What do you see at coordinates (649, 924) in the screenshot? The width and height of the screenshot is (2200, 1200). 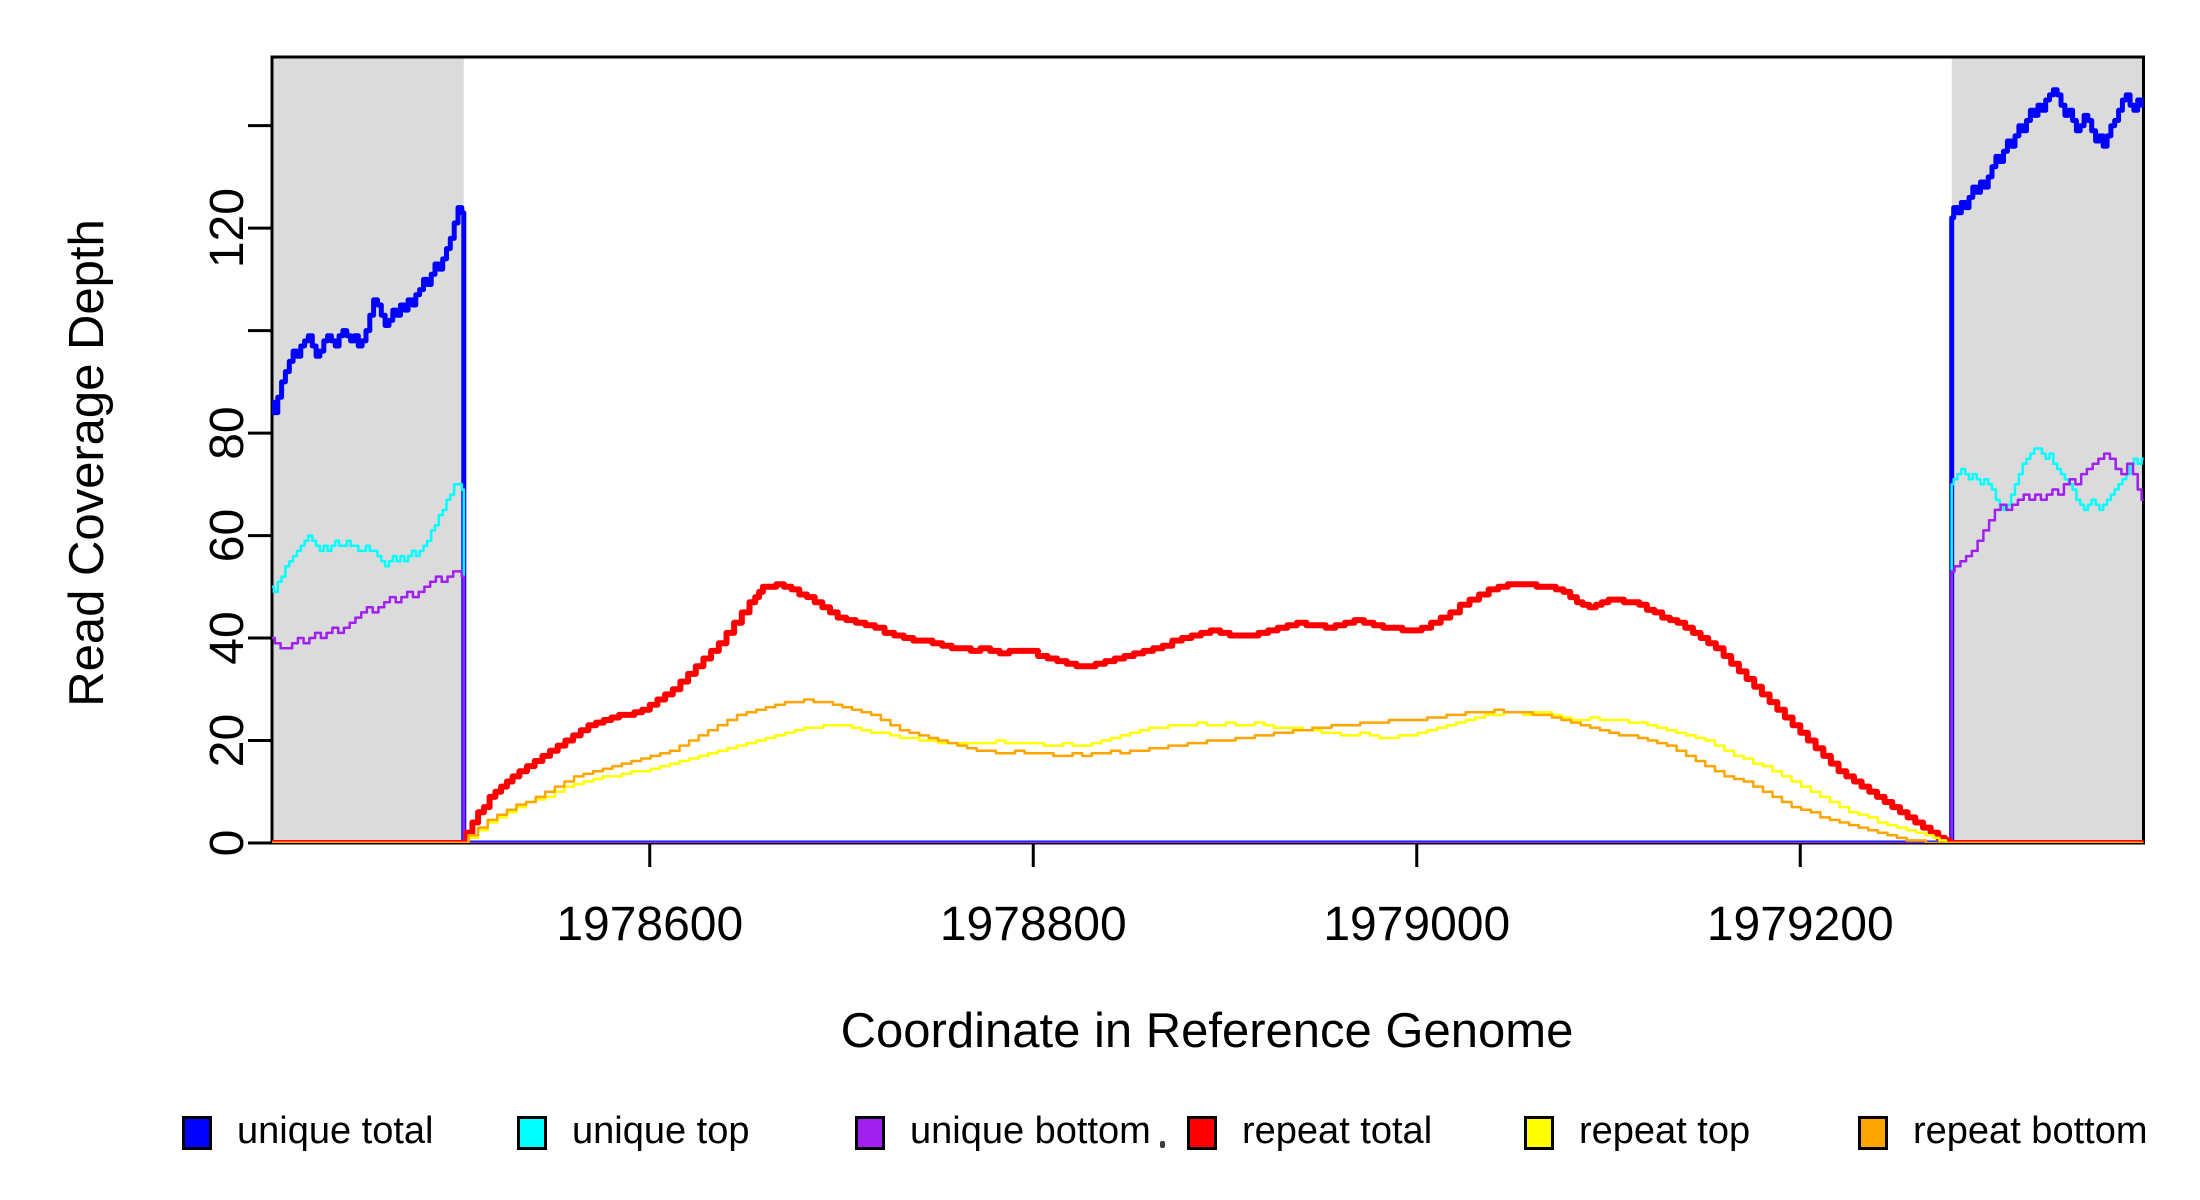 I see `x-tick-label: 1978600` at bounding box center [649, 924].